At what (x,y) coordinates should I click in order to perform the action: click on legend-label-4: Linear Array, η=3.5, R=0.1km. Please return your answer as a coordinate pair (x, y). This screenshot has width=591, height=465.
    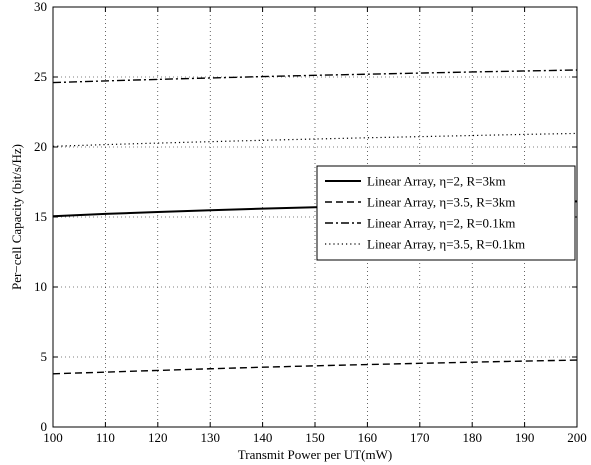
    Looking at the image, I should click on (446, 244).